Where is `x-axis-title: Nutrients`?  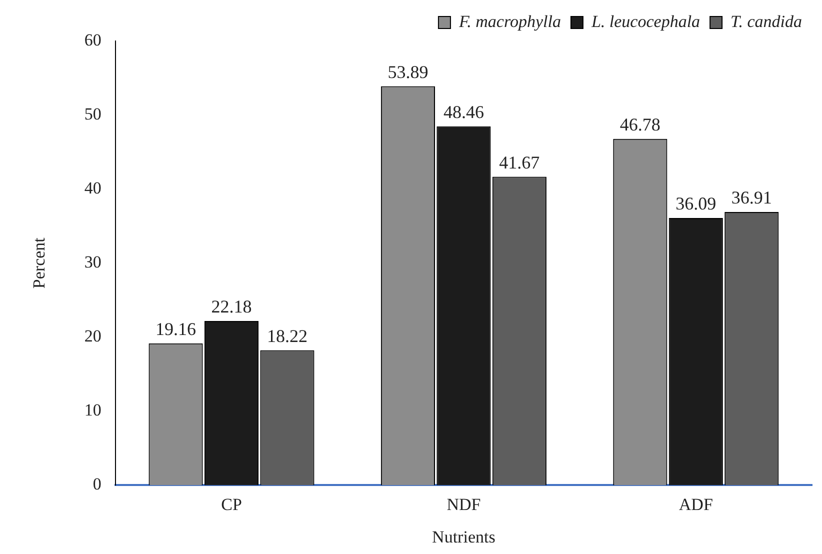 x-axis-title: Nutrients is located at coordinates (464, 536).